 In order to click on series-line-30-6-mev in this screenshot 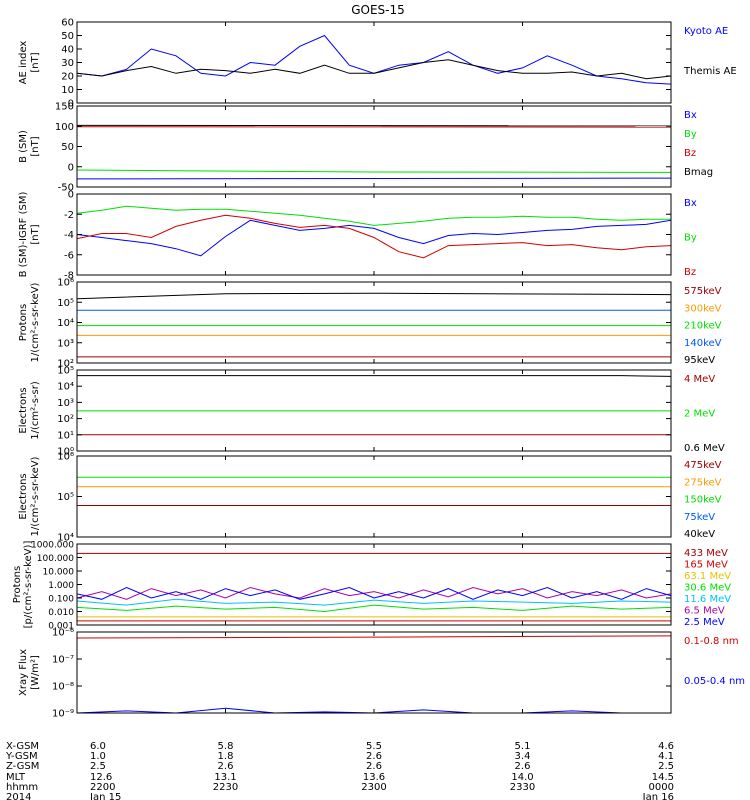, I will do `click(374, 608)`.